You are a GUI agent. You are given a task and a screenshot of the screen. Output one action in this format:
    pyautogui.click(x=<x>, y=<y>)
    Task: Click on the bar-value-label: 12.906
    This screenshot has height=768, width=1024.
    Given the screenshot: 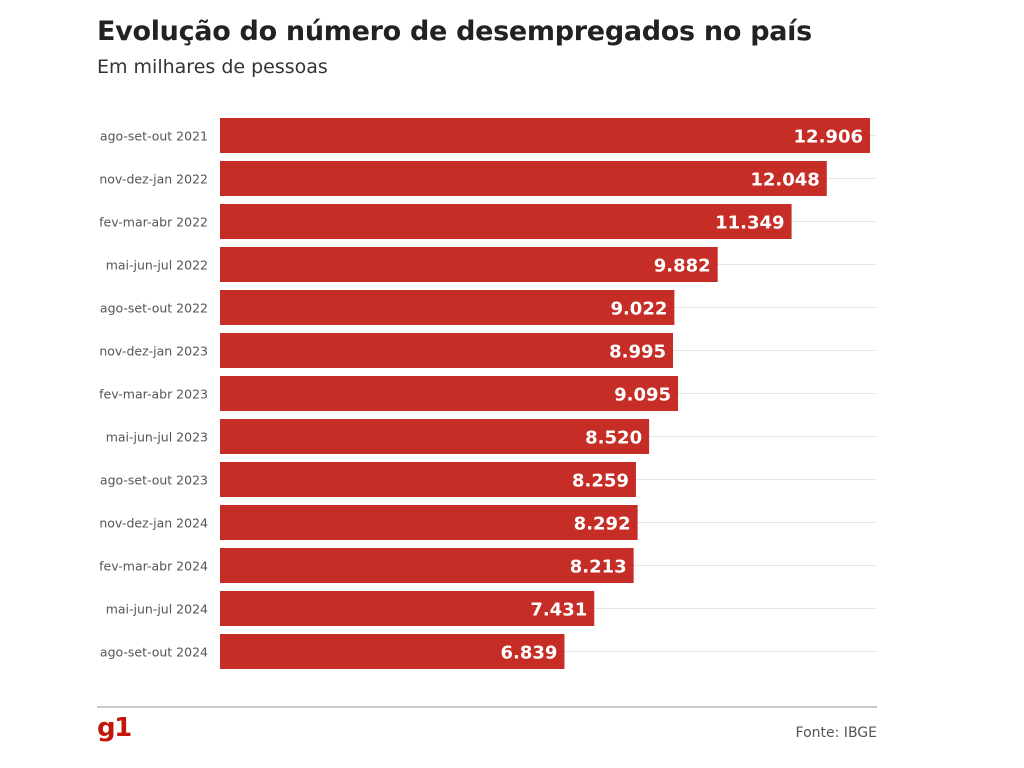 What is the action you would take?
    pyautogui.click(x=828, y=137)
    